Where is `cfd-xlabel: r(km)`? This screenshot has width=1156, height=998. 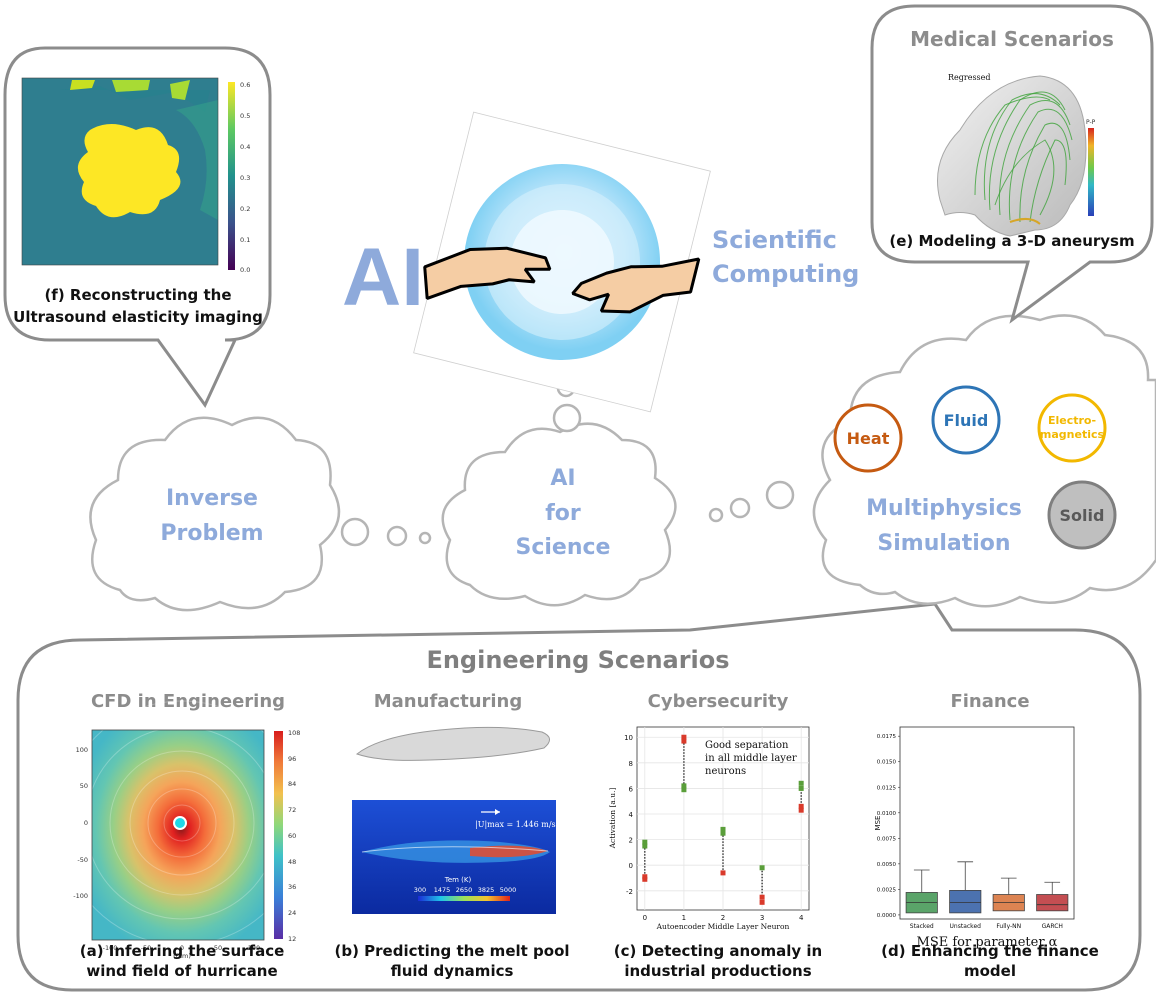 cfd-xlabel: r(km) is located at coordinates (182, 956).